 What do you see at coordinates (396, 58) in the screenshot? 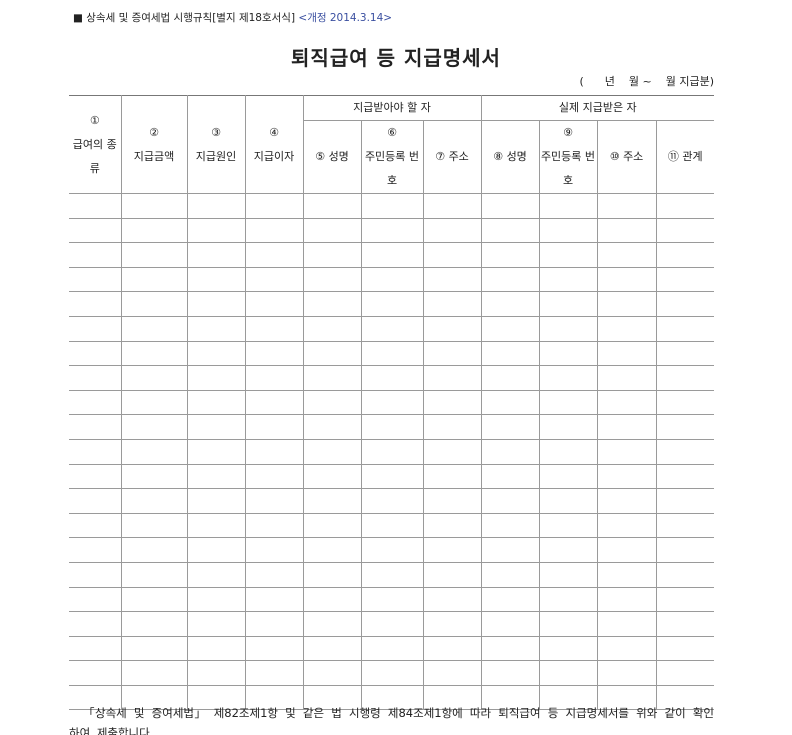
I see `form-title: 퇴직급여 등 지급명세서` at bounding box center [396, 58].